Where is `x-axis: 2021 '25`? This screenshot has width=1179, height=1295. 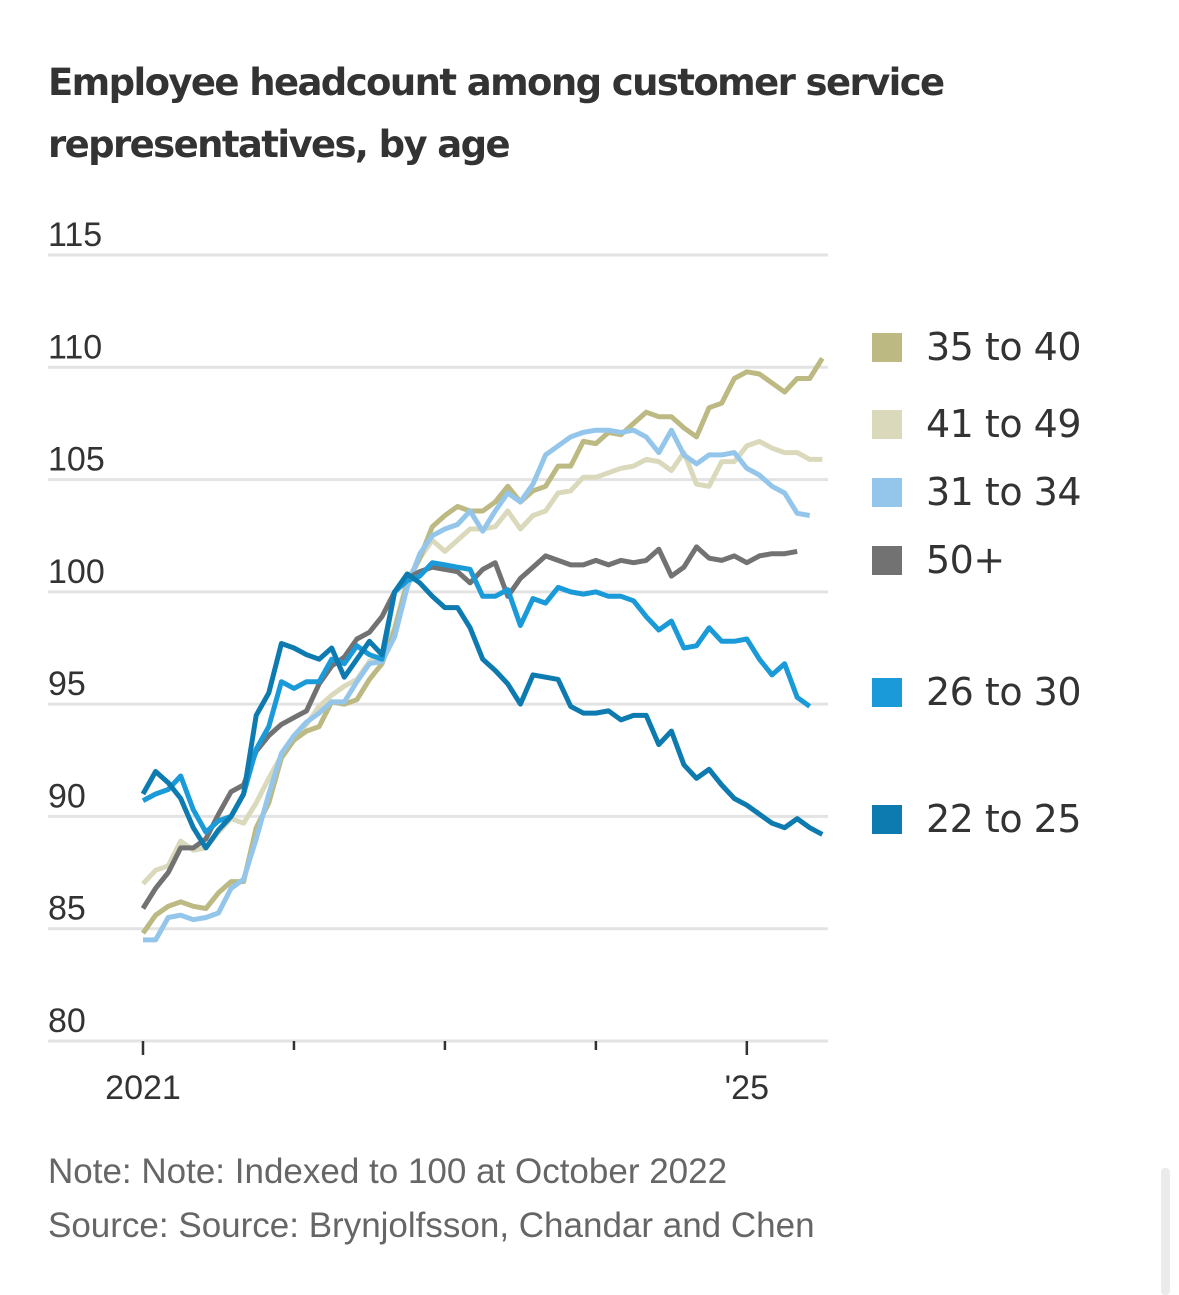 x-axis: 2021 '25 is located at coordinates (437, 1074).